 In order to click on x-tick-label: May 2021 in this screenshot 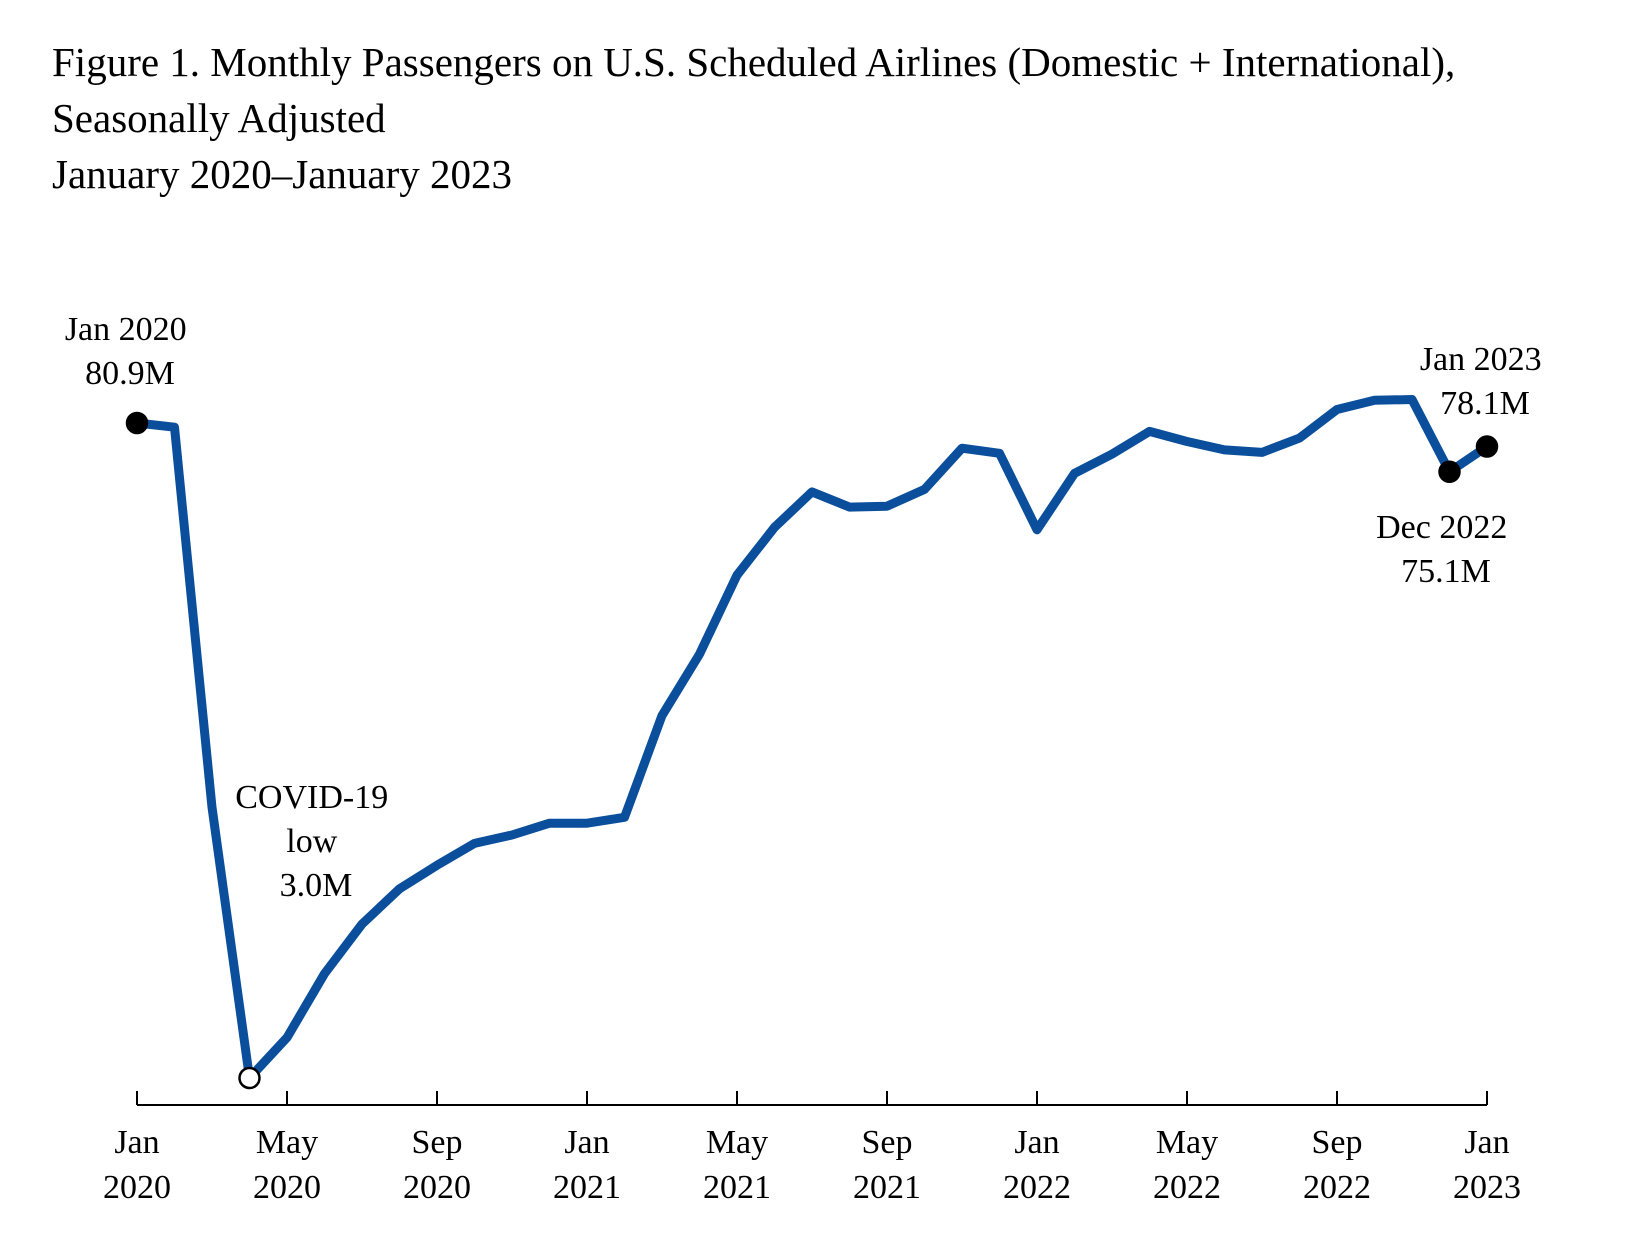, I will do `click(737, 1165)`.